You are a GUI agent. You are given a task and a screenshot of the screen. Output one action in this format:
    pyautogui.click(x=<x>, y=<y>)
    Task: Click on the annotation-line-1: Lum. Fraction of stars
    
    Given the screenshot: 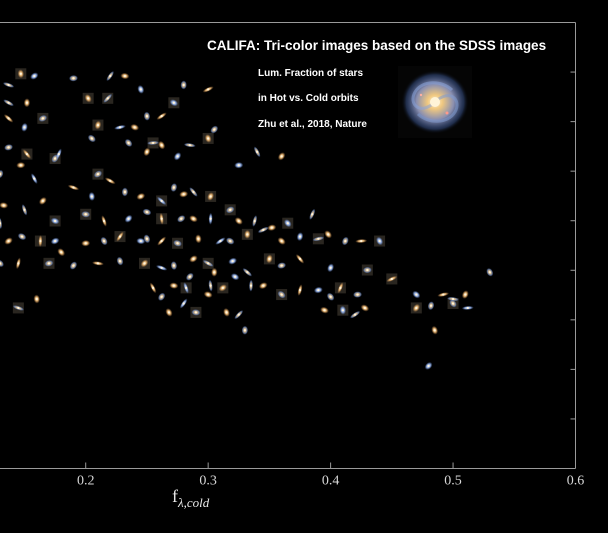 What is the action you would take?
    pyautogui.click(x=310, y=73)
    